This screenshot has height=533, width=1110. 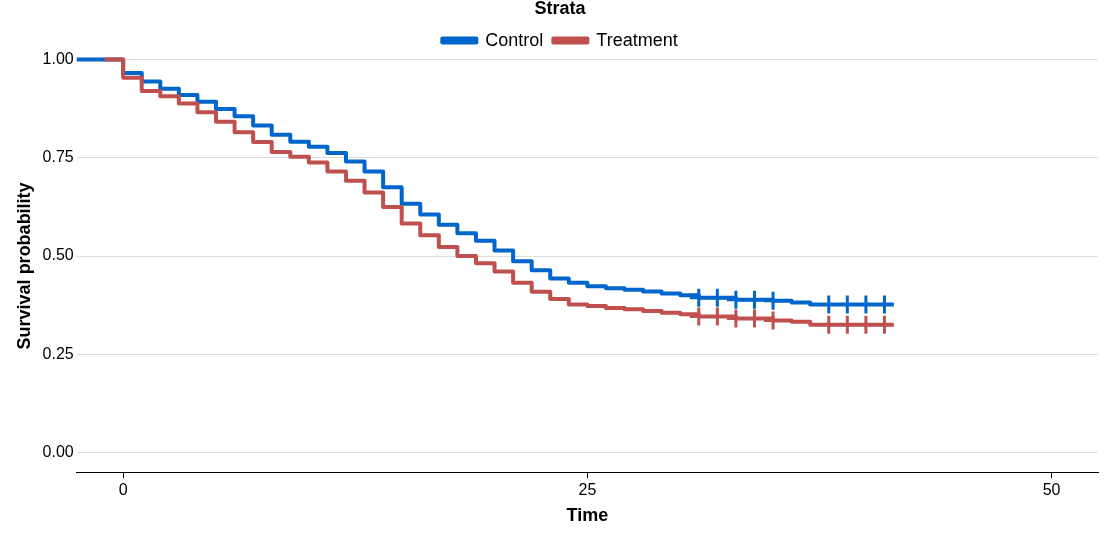 I want to click on x-tick-label: 25, so click(x=587, y=490).